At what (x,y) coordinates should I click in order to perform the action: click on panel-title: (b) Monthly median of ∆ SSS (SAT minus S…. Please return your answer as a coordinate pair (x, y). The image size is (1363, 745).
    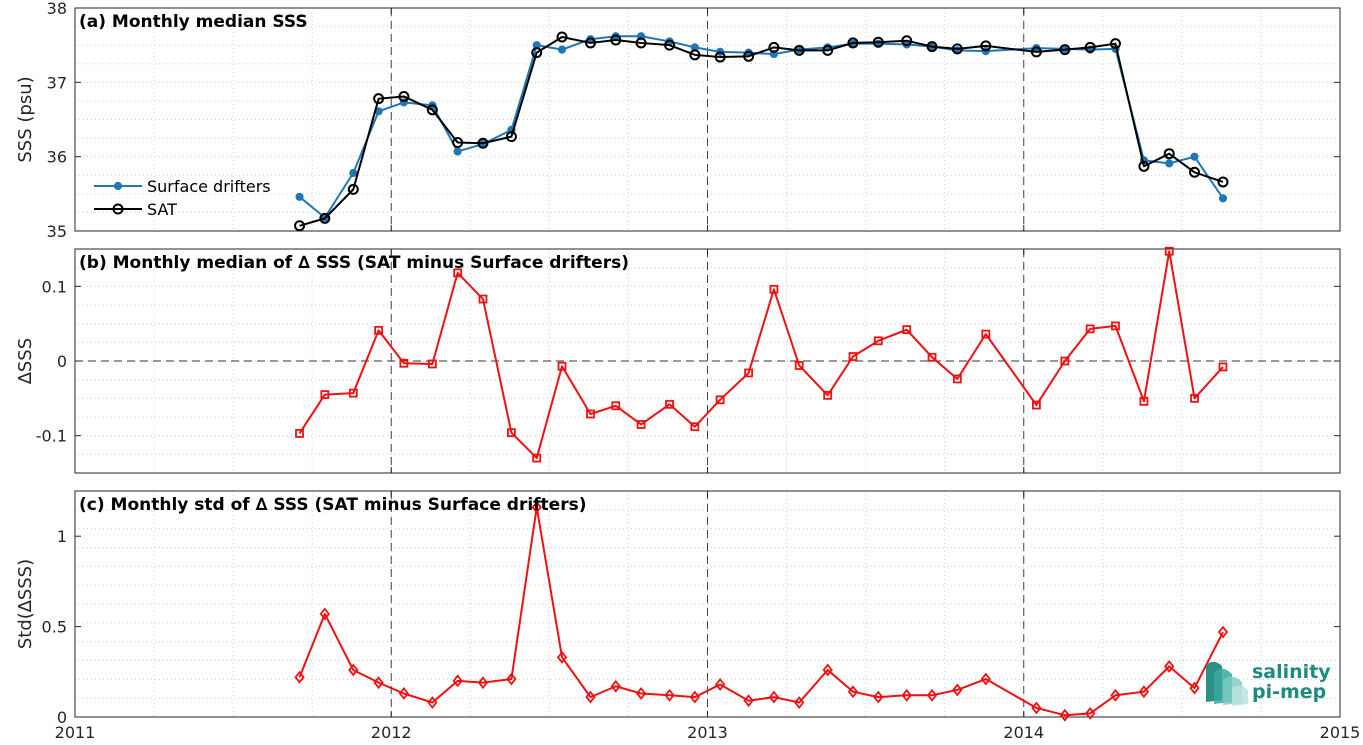
    Looking at the image, I should click on (354, 263).